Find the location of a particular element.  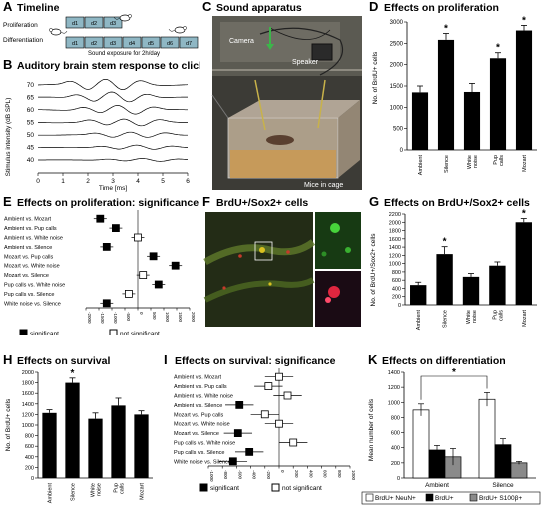

abr-y-tick-label: 50 is located at coordinates (31, 135).